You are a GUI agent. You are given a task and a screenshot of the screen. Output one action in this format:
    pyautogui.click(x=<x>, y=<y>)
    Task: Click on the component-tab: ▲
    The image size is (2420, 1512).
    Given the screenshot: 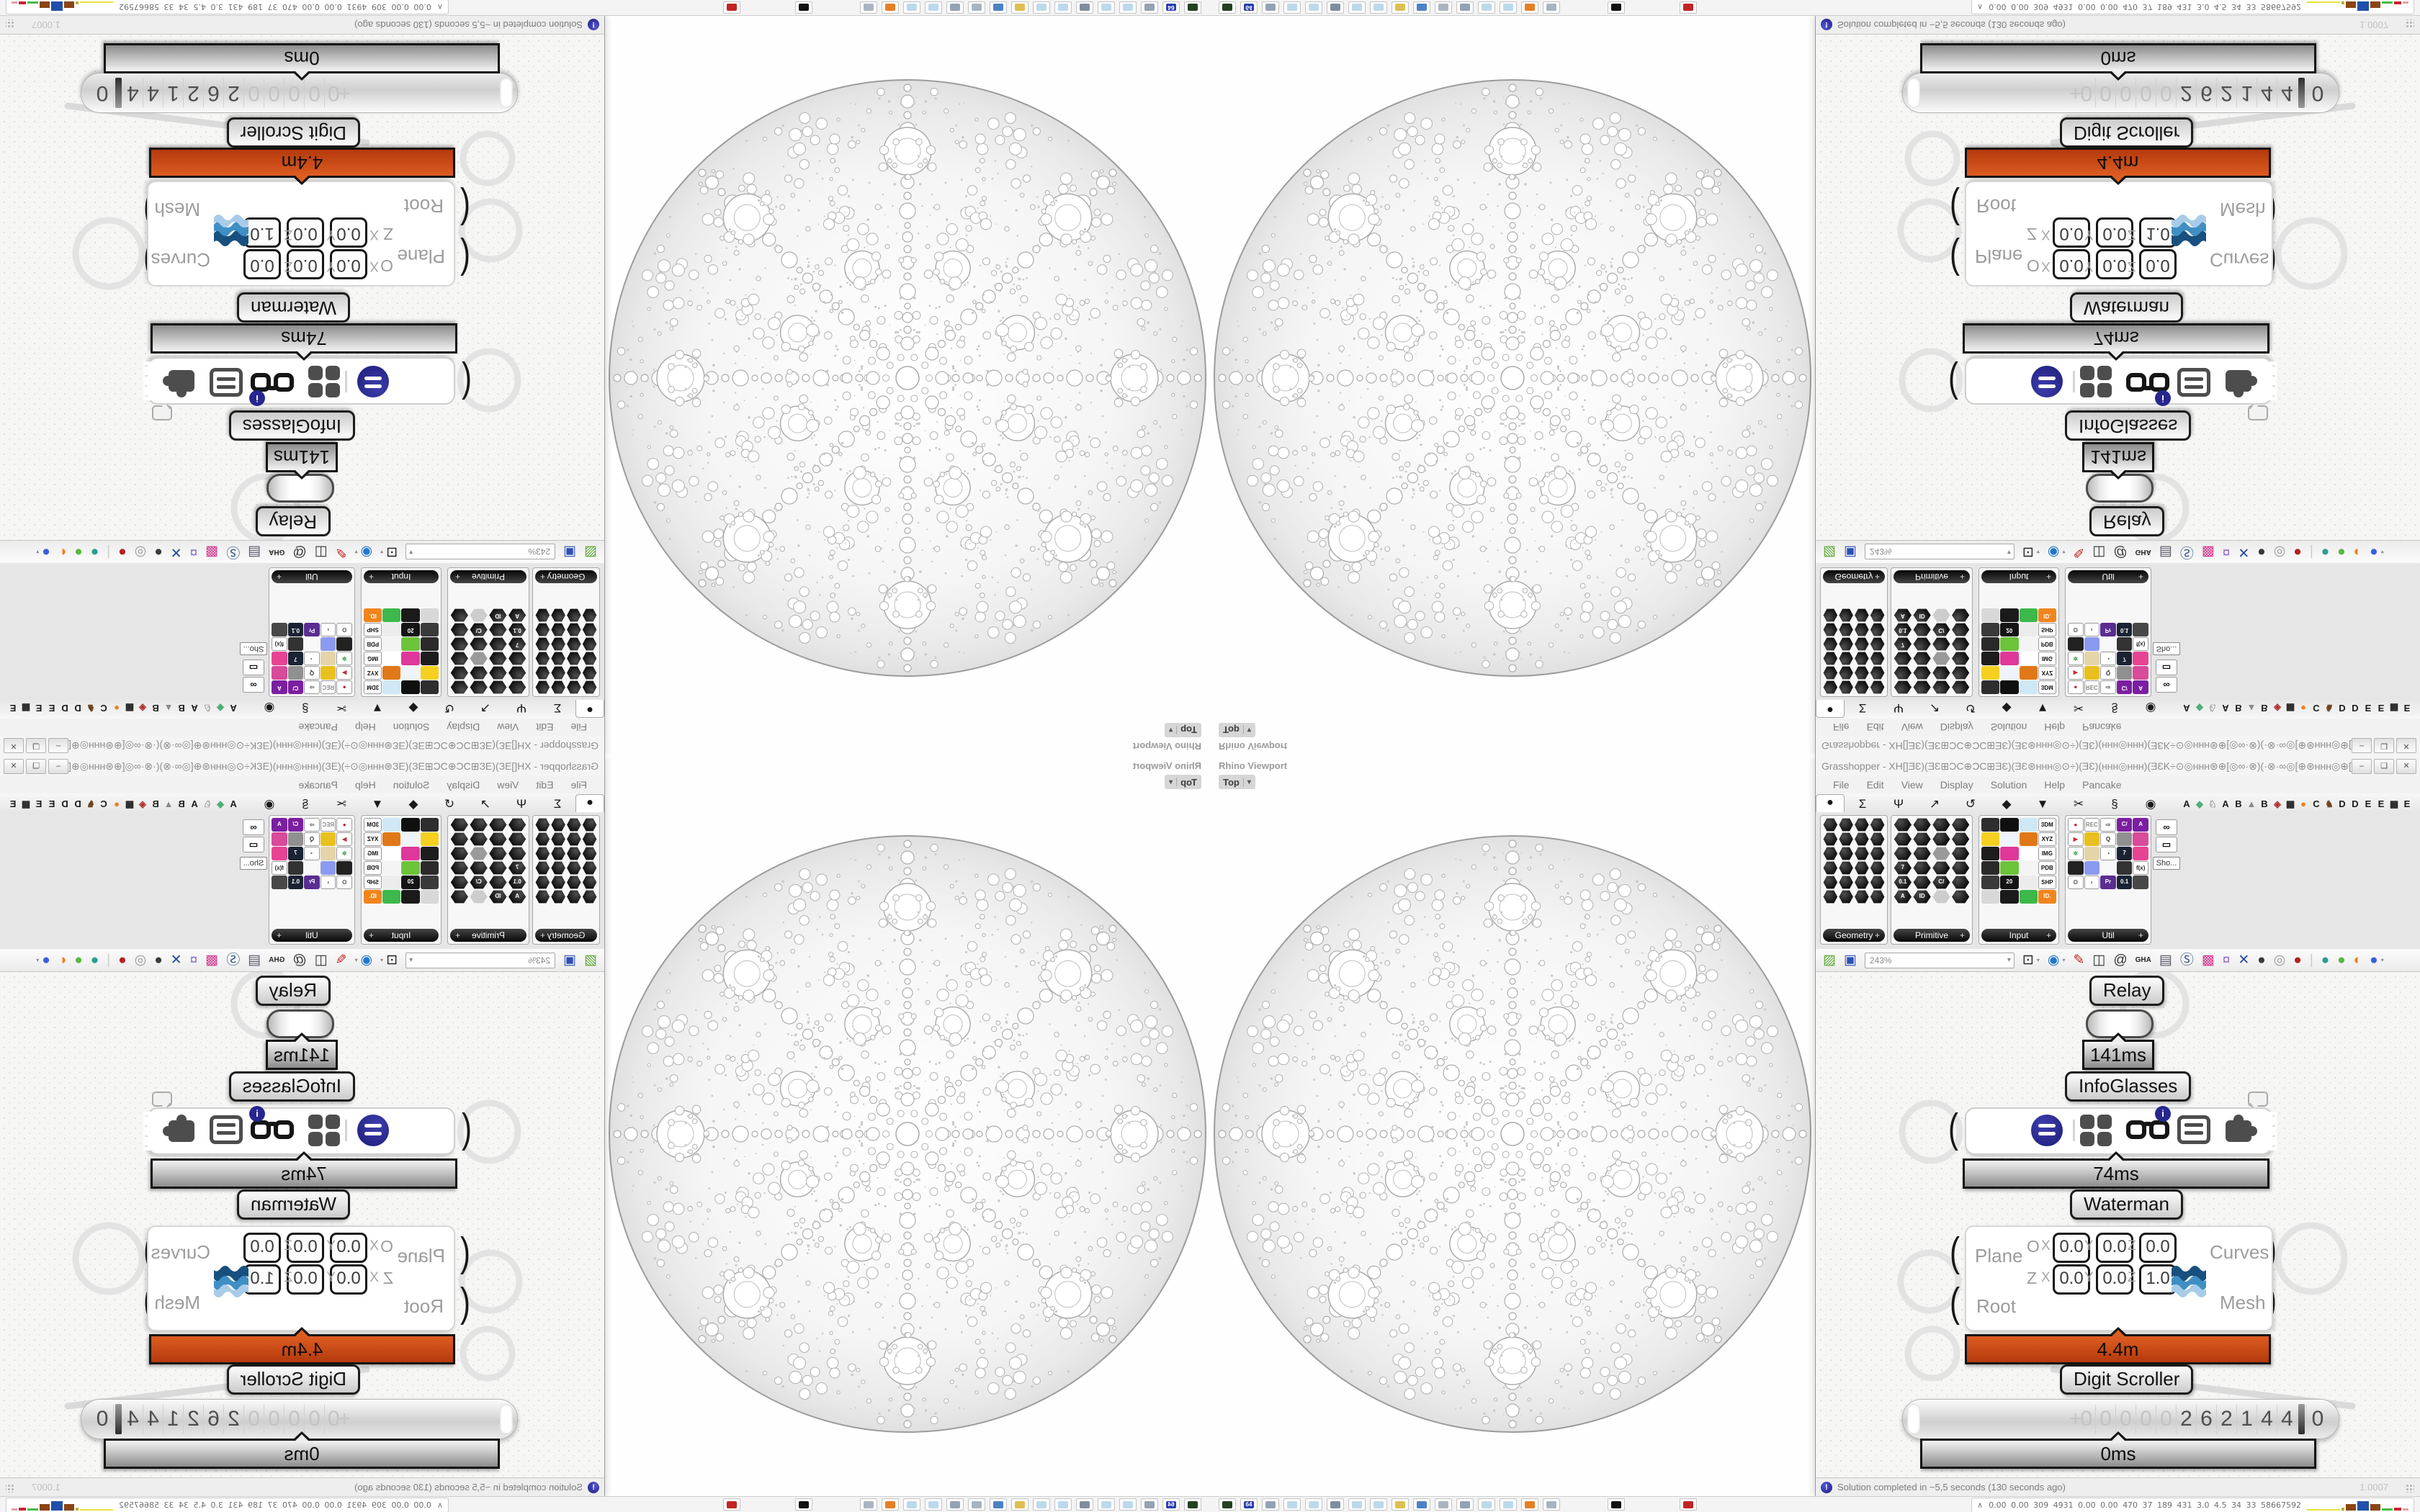 What is the action you would take?
    pyautogui.click(x=168, y=708)
    